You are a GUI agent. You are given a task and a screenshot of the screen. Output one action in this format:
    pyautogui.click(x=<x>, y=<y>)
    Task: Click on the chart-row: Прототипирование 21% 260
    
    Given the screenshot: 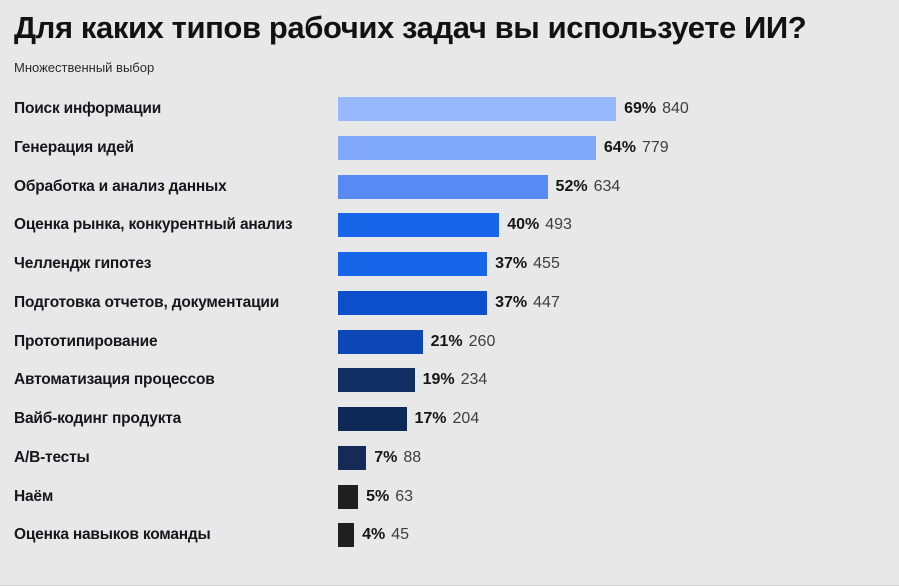 What is the action you would take?
    pyautogui.click(x=449, y=341)
    